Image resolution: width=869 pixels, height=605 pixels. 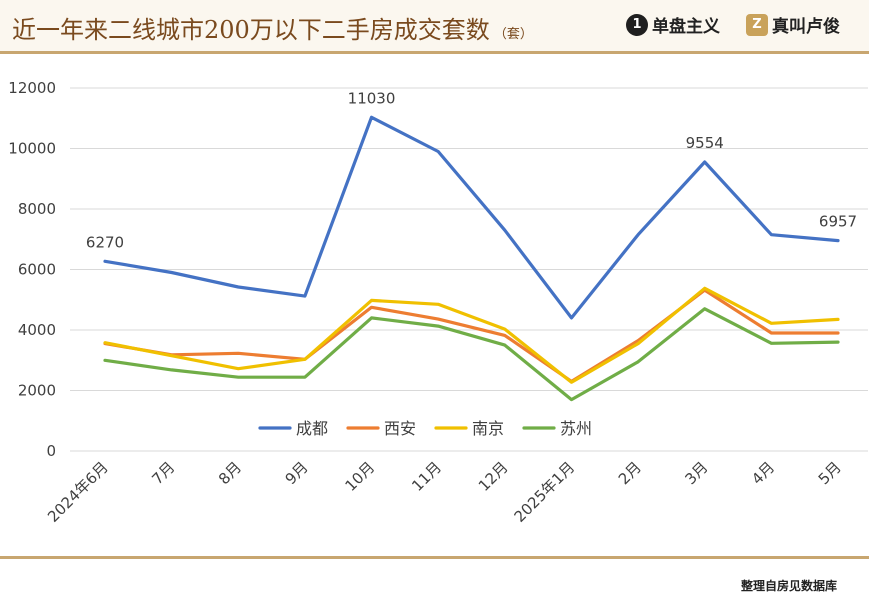 What do you see at coordinates (545, 492) in the screenshot?
I see `x-tick-label: 2025年1月` at bounding box center [545, 492].